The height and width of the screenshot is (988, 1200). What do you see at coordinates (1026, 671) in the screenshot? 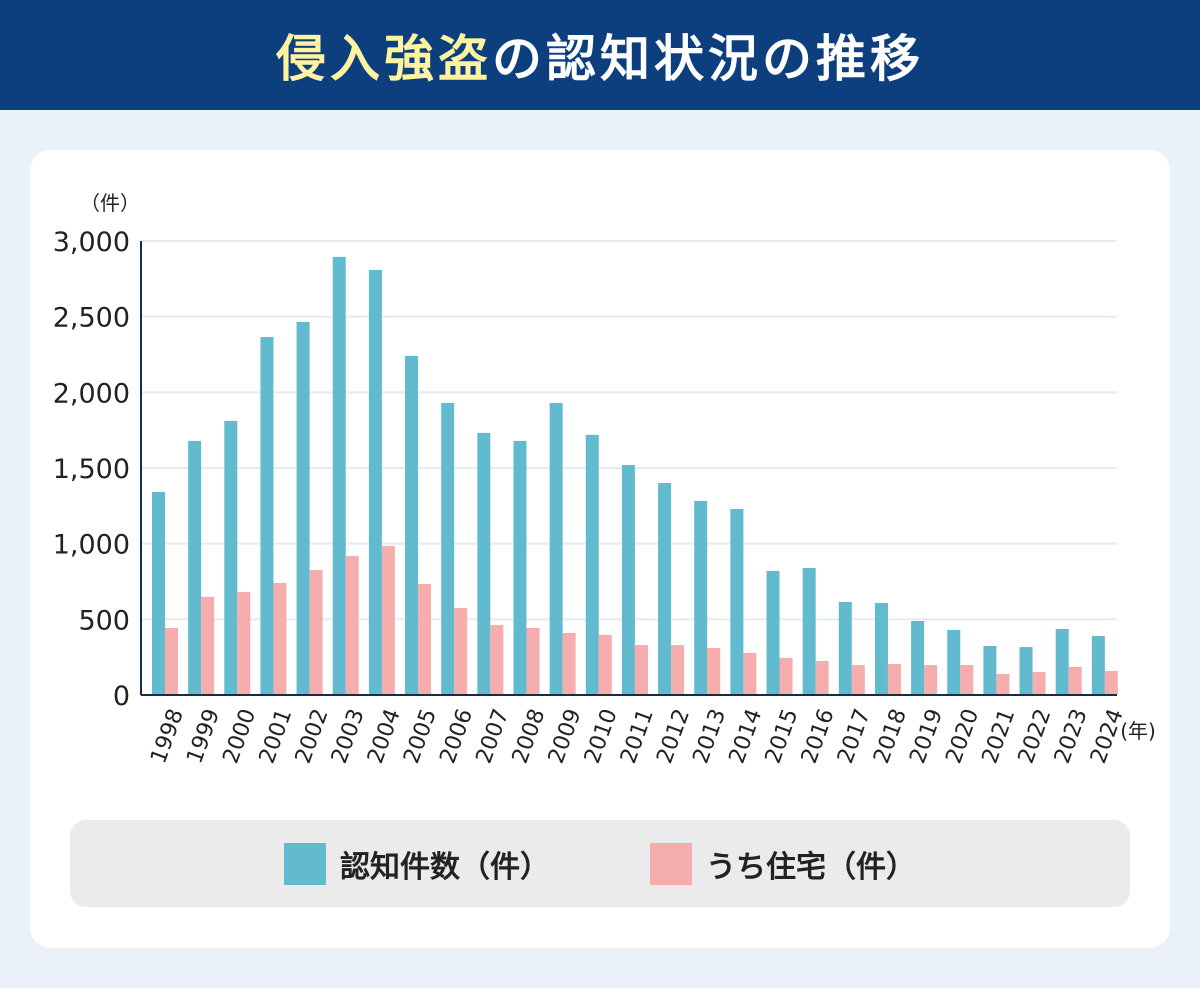
I see `bar-recognized-2022` at bounding box center [1026, 671].